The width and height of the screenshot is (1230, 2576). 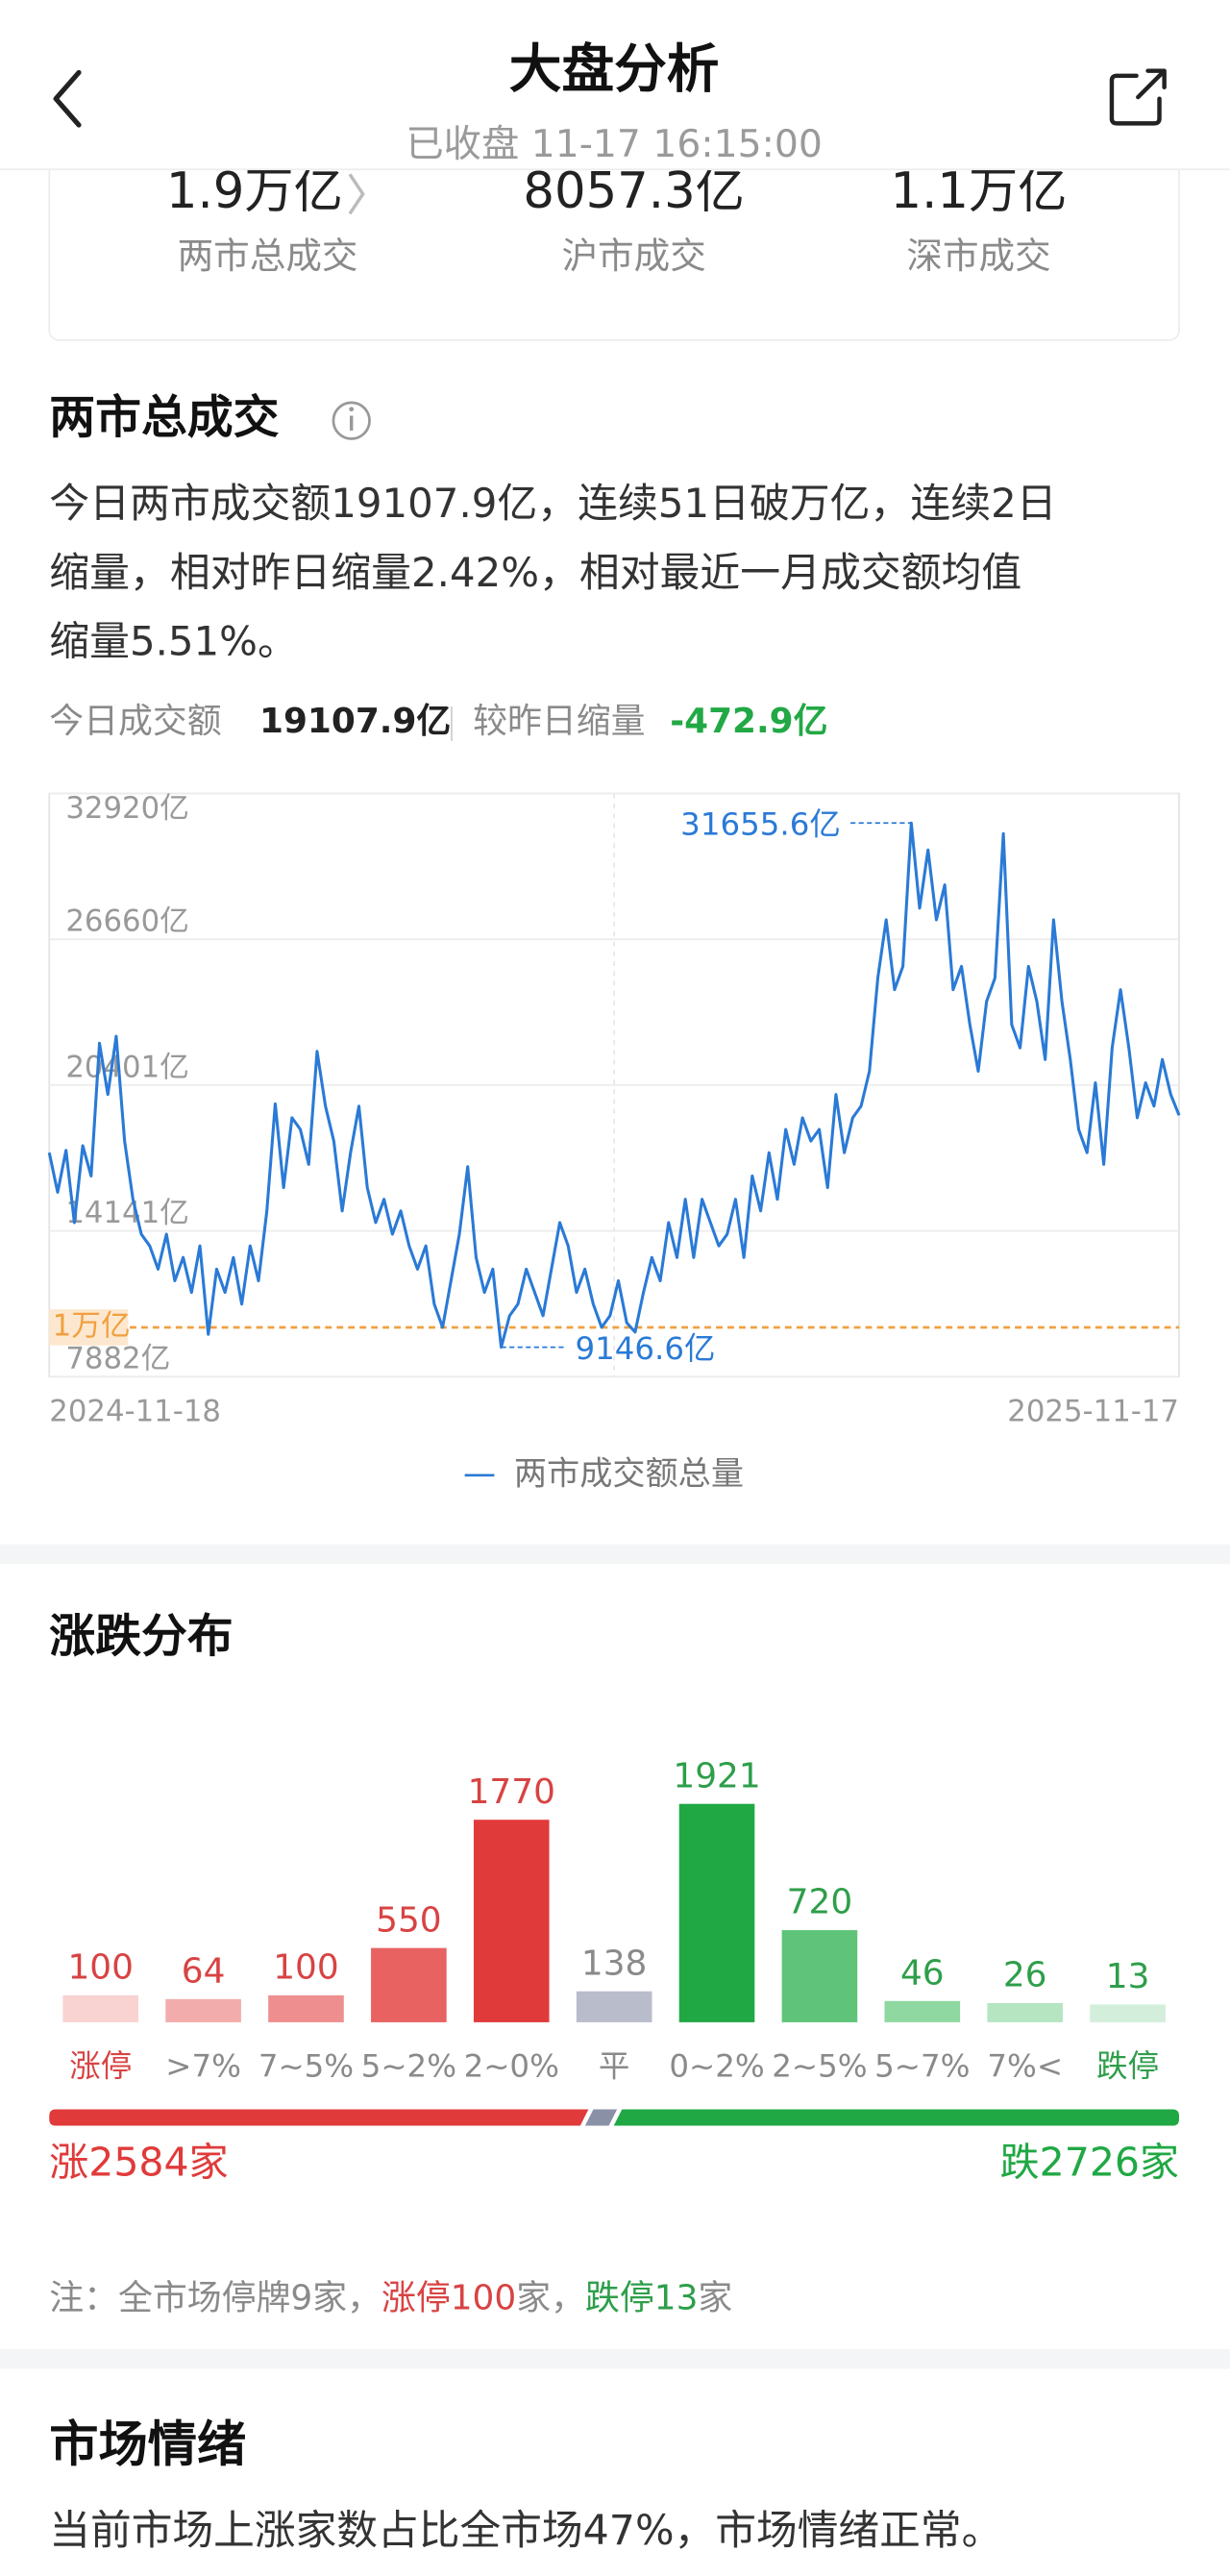 I want to click on summary-label: 深市成交, so click(x=978, y=256).